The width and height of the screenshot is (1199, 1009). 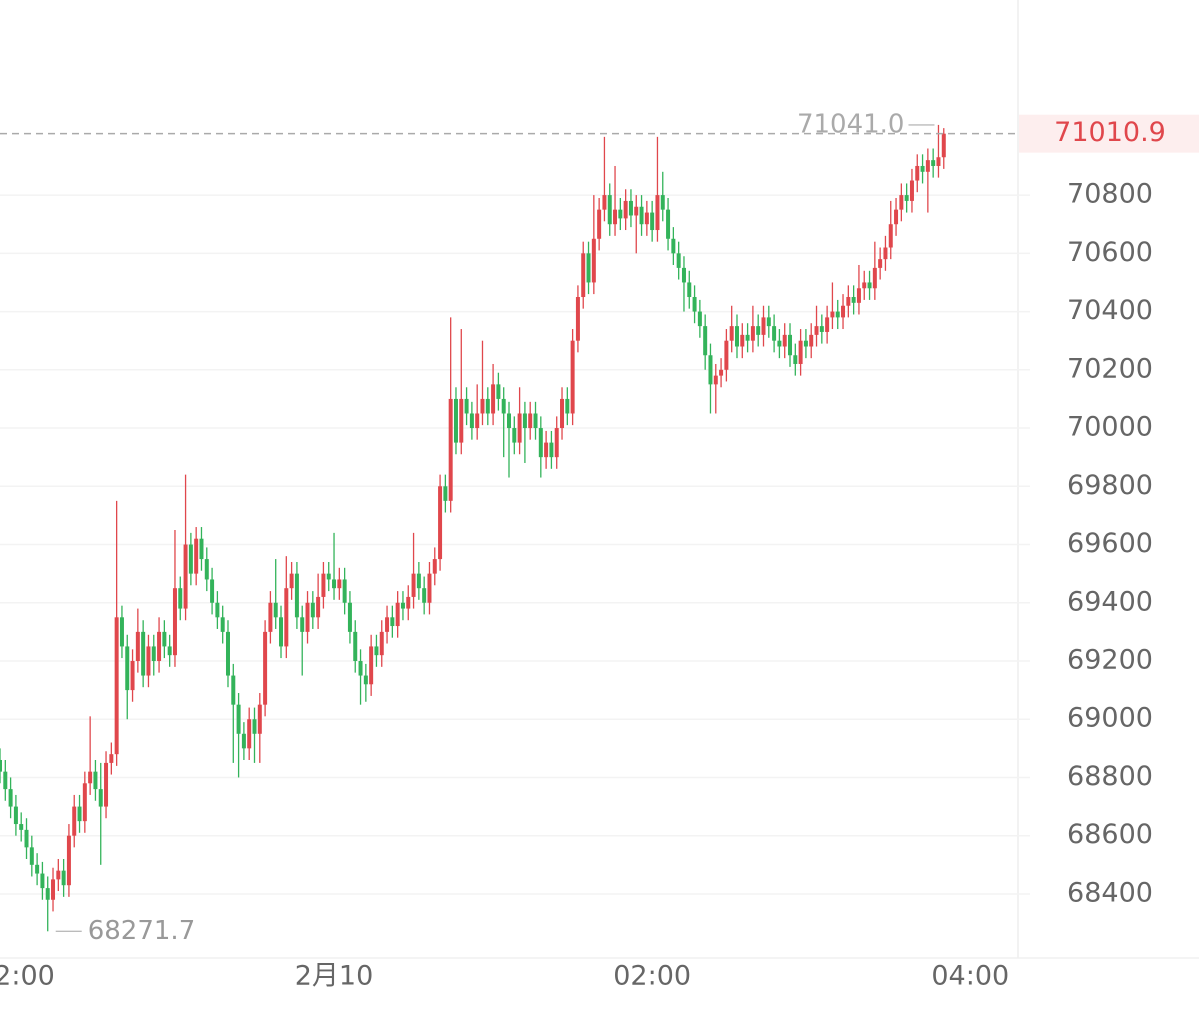 What do you see at coordinates (1110, 659) in the screenshot?
I see `y-tick-label: 69200` at bounding box center [1110, 659].